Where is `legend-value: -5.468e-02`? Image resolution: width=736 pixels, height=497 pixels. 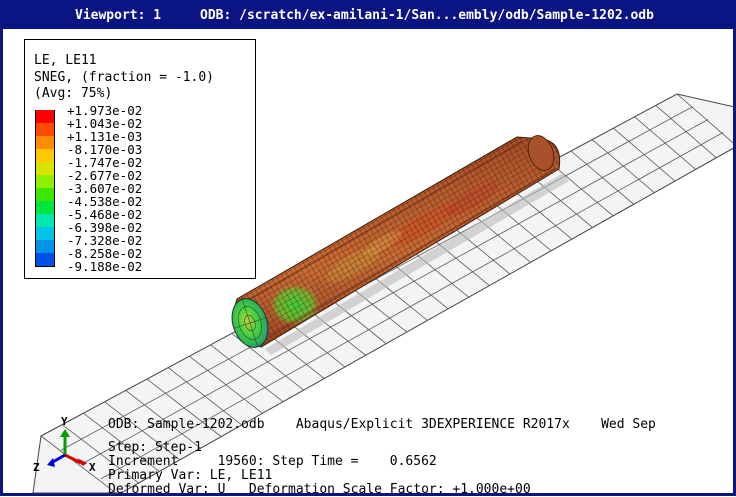 legend-value: -5.468e-02 is located at coordinates (105, 214).